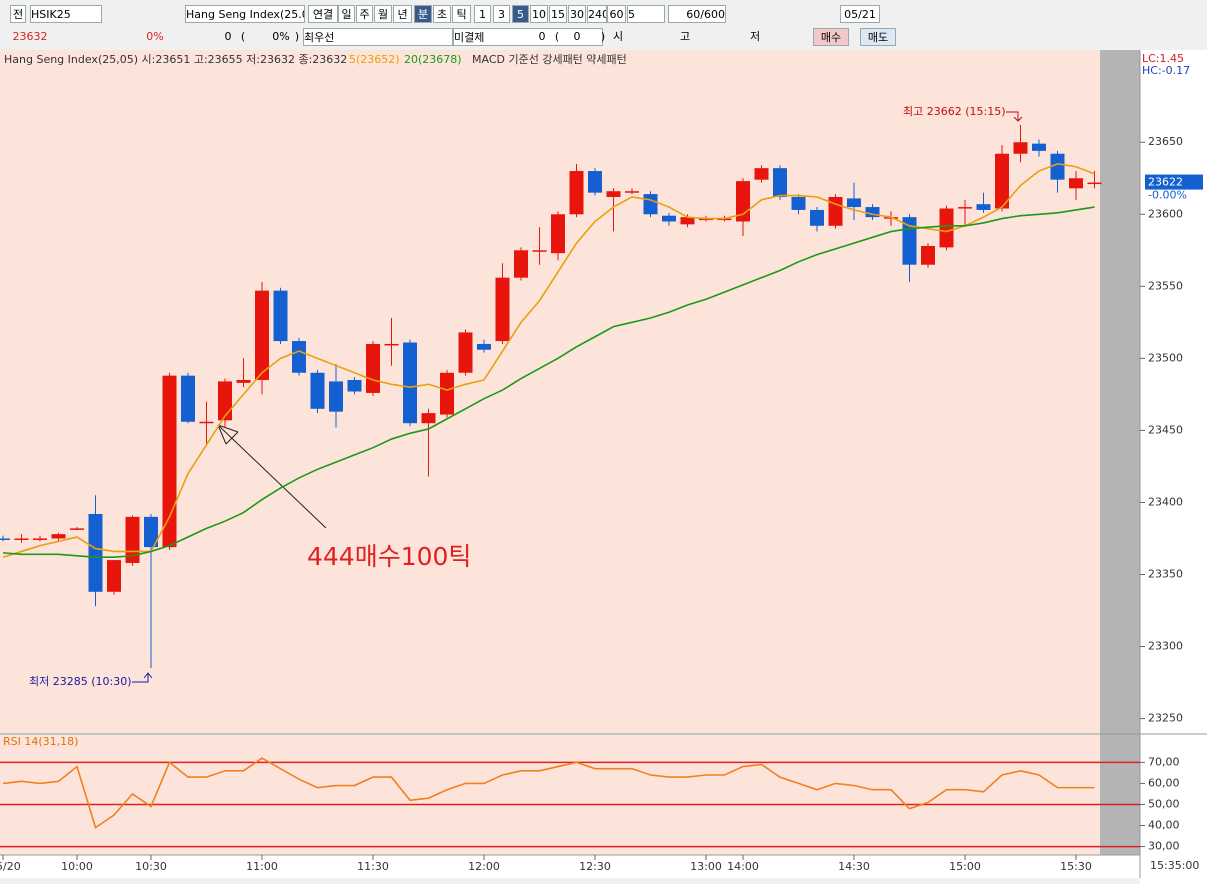  What do you see at coordinates (1165, 182) in the screenshot?
I see `current-price: 23622` at bounding box center [1165, 182].